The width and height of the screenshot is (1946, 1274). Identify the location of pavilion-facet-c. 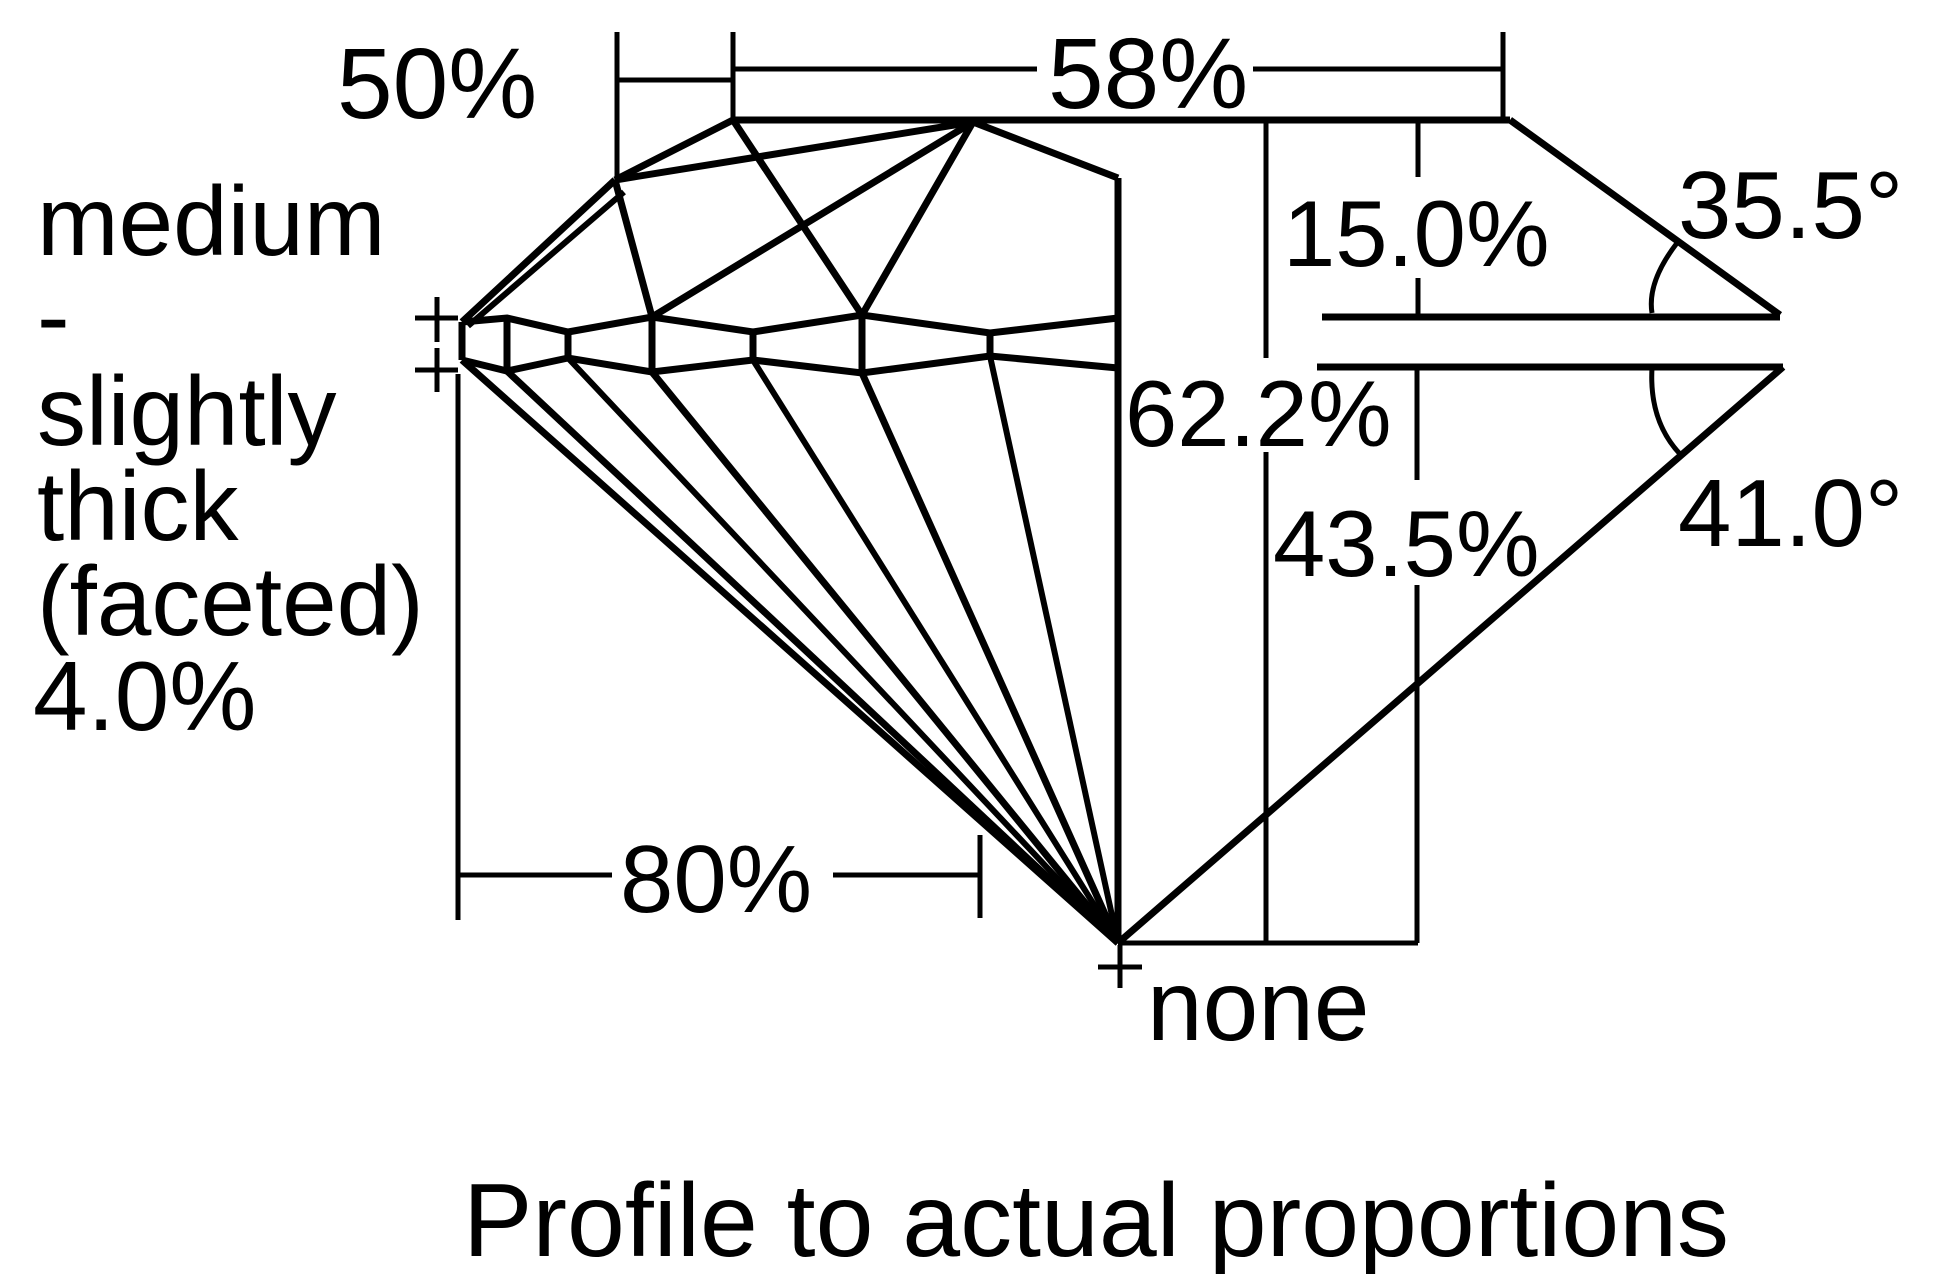
(843, 650).